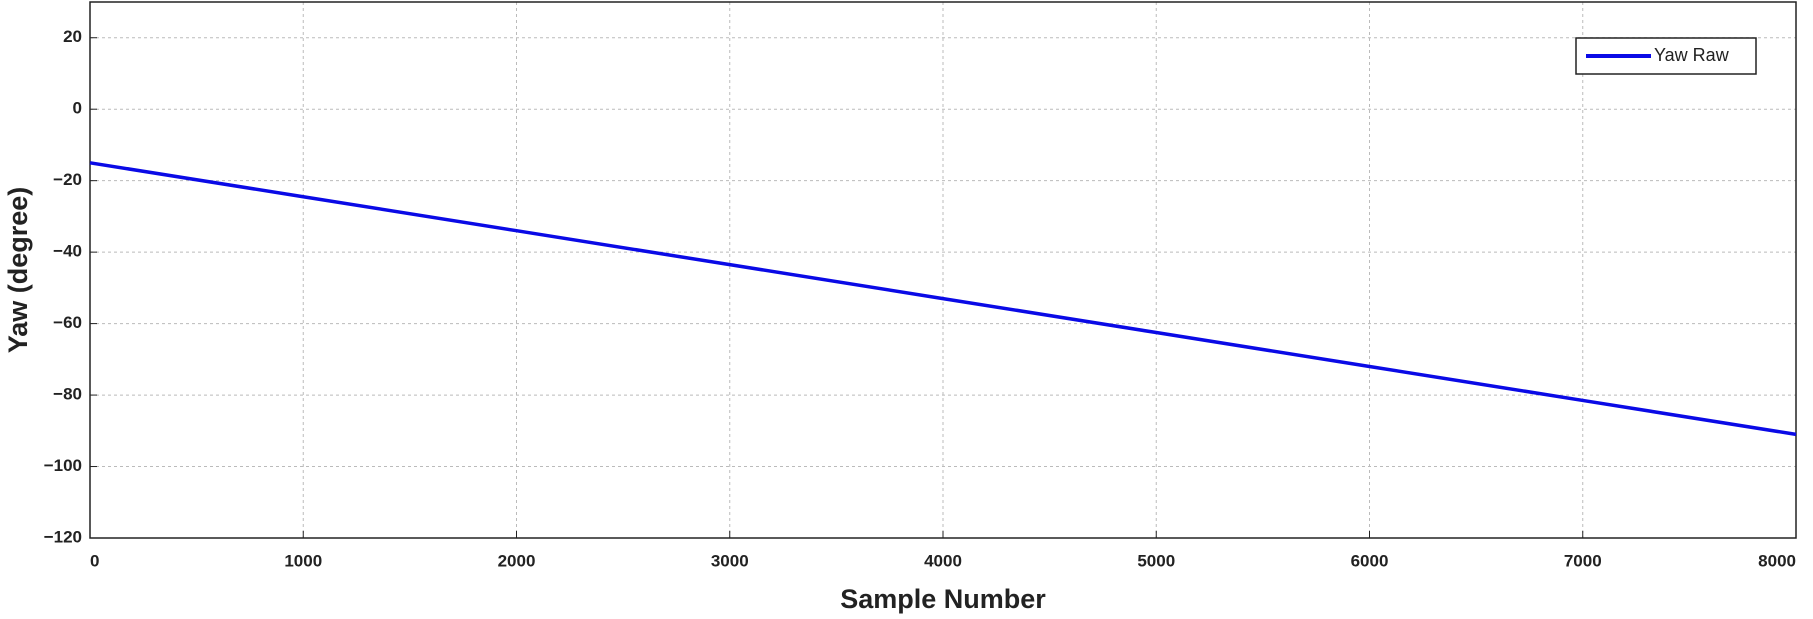 Image resolution: width=1813 pixels, height=619 pixels. I want to click on legend: Yaw Raw, so click(1666, 56).